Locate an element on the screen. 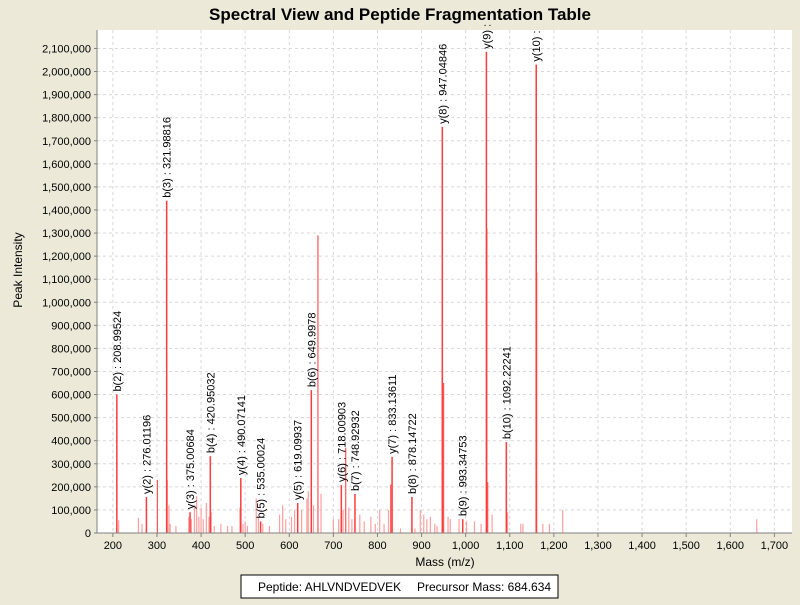  y-tick-label: 1,200,000 is located at coordinates (66, 257).